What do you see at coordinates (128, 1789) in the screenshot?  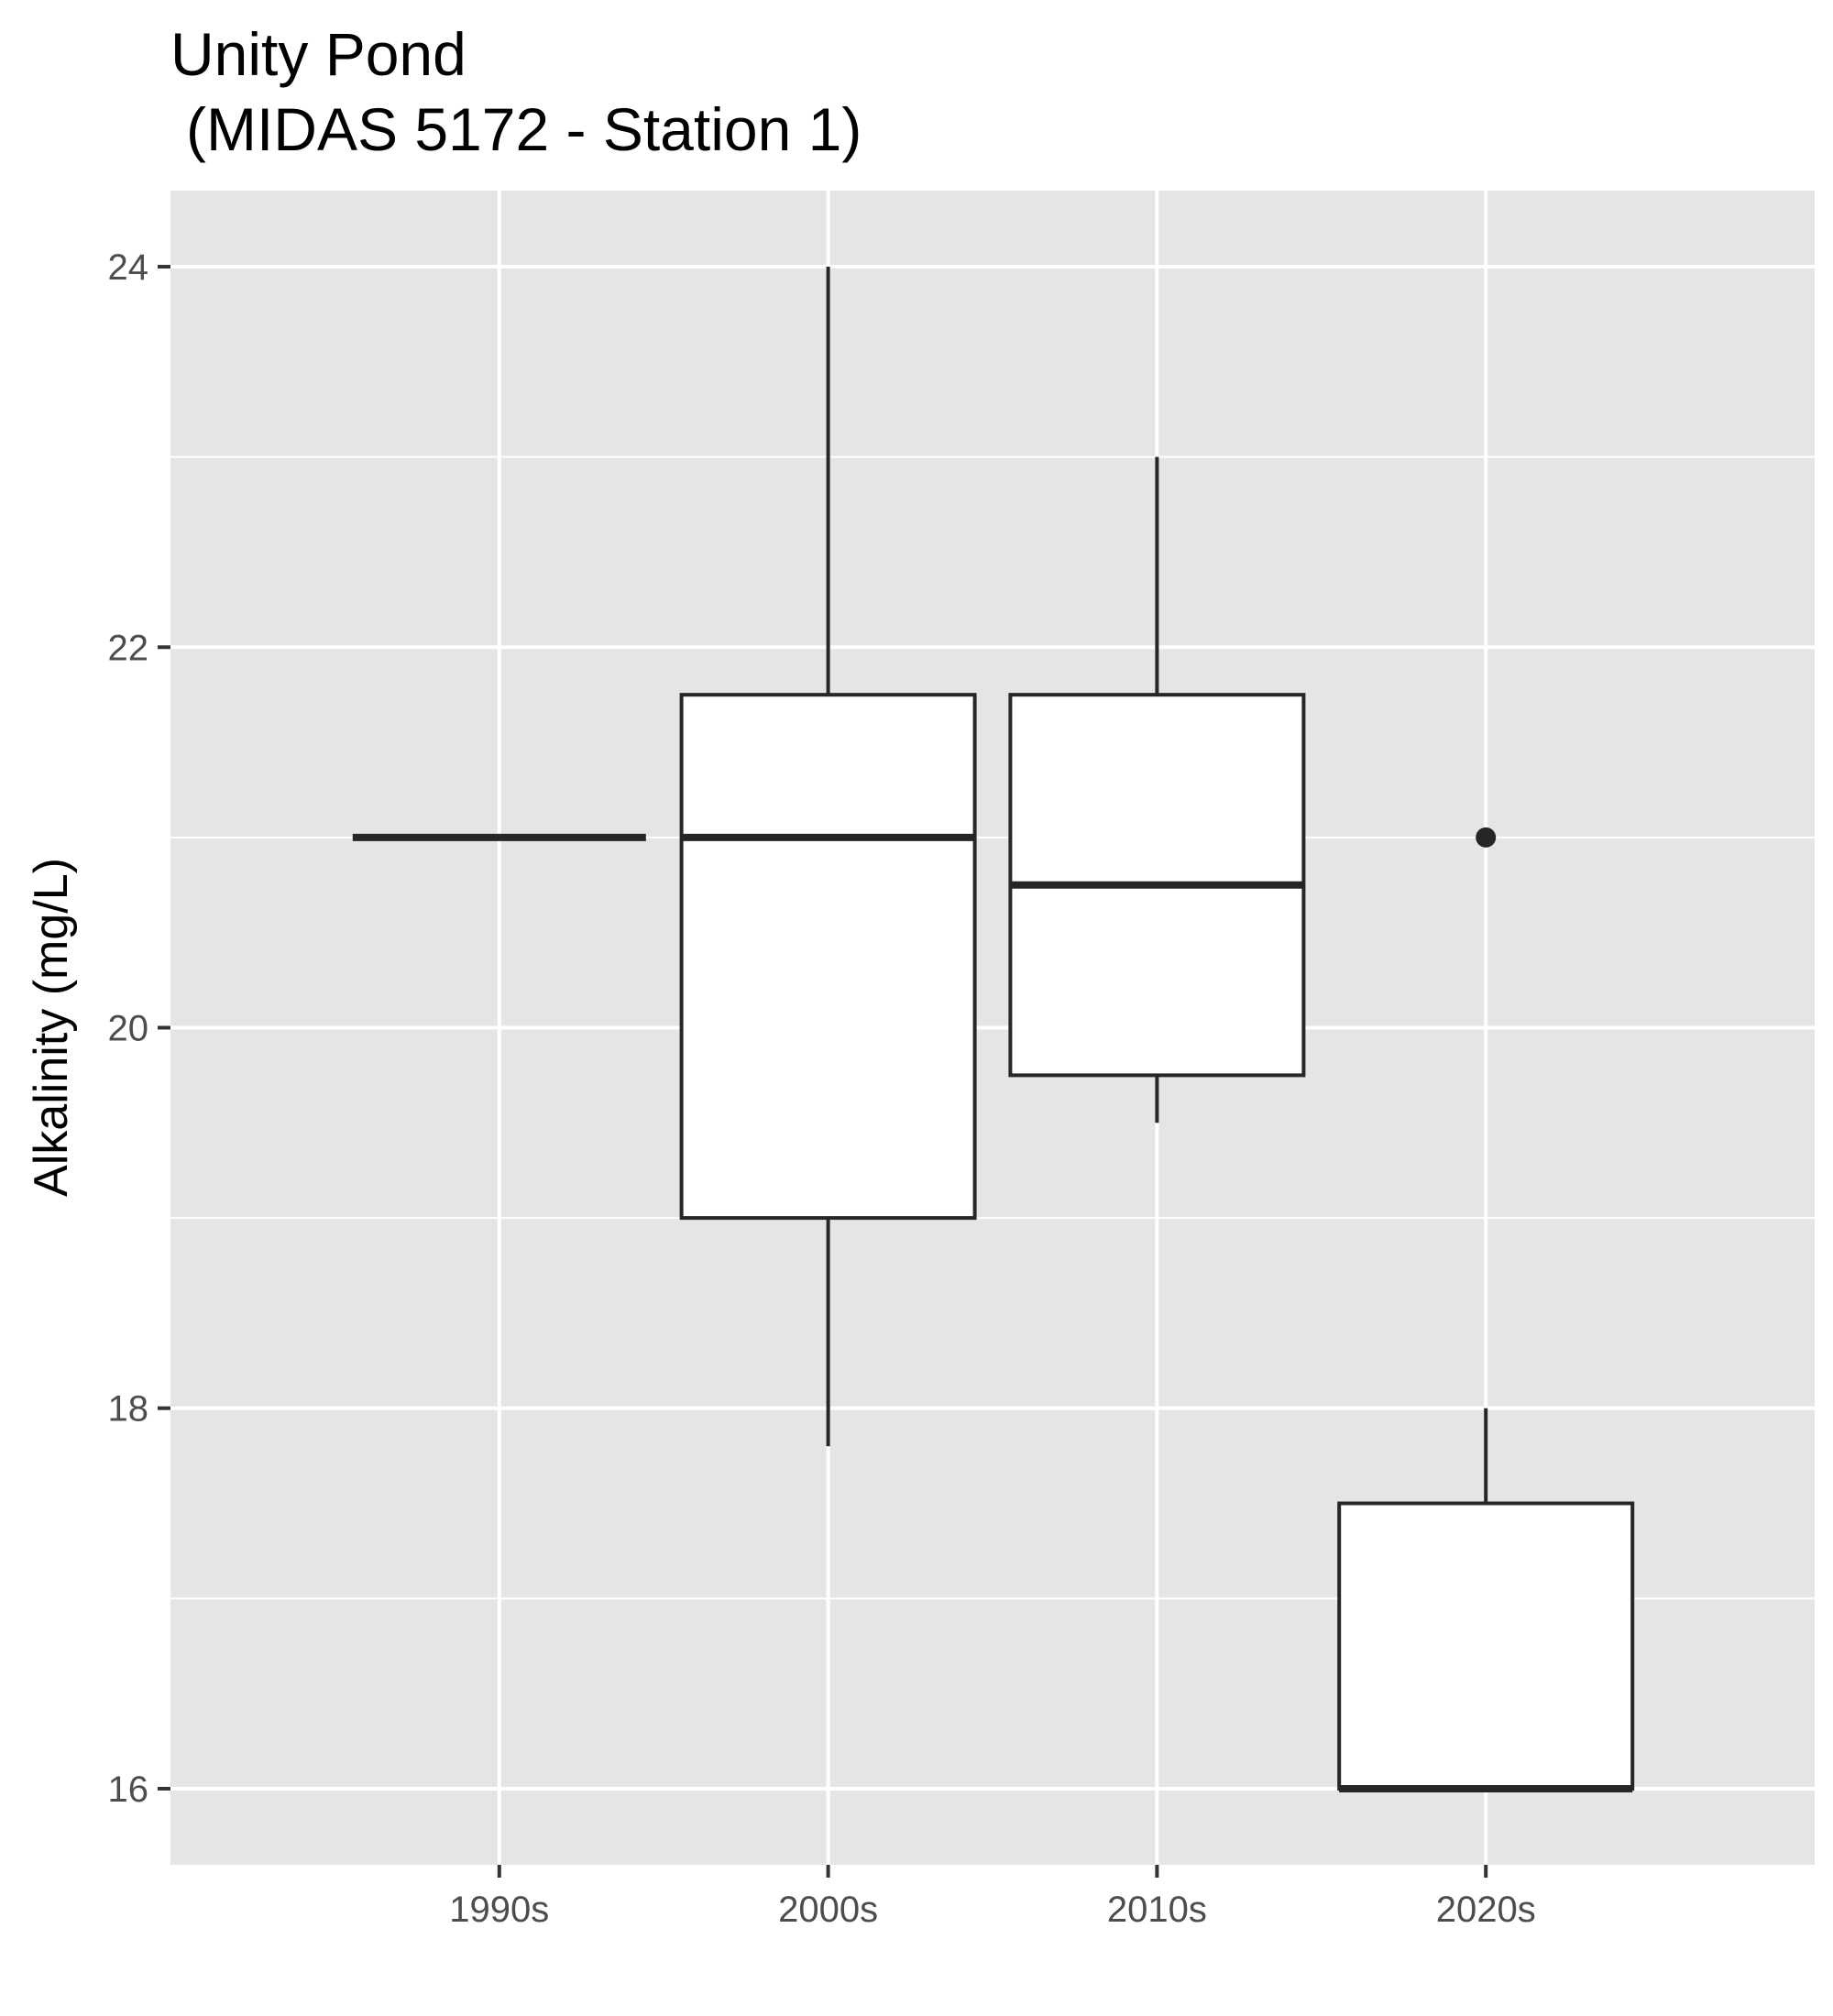 I see `y-tick-label: 16` at bounding box center [128, 1789].